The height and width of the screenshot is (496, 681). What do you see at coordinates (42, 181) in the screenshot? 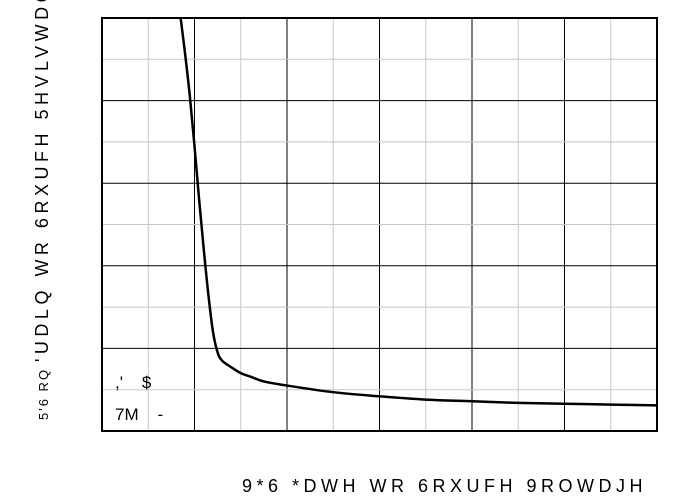
I see `y-axis-label-main: 'UDLQ WR 6RXUFH 5HVLVWDQFH` at bounding box center [42, 181].